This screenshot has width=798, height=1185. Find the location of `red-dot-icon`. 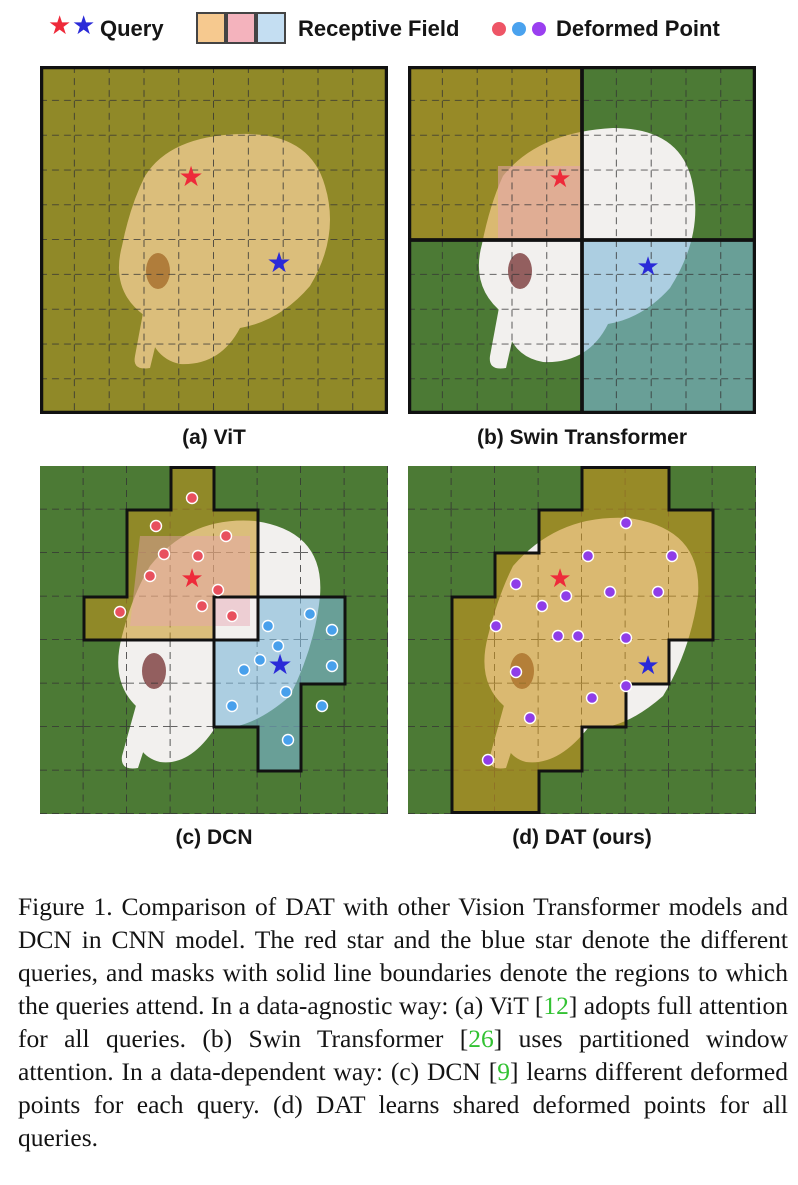

red-dot-icon is located at coordinates (499, 29).